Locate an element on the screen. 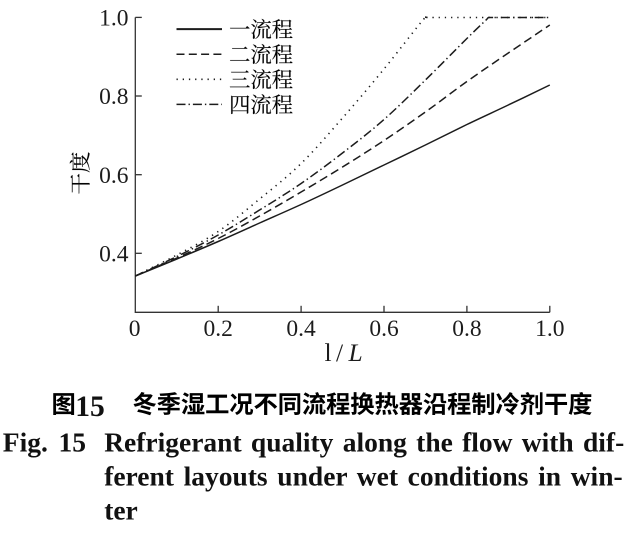  svg-text: Fig. is located at coordinates (25, 441).